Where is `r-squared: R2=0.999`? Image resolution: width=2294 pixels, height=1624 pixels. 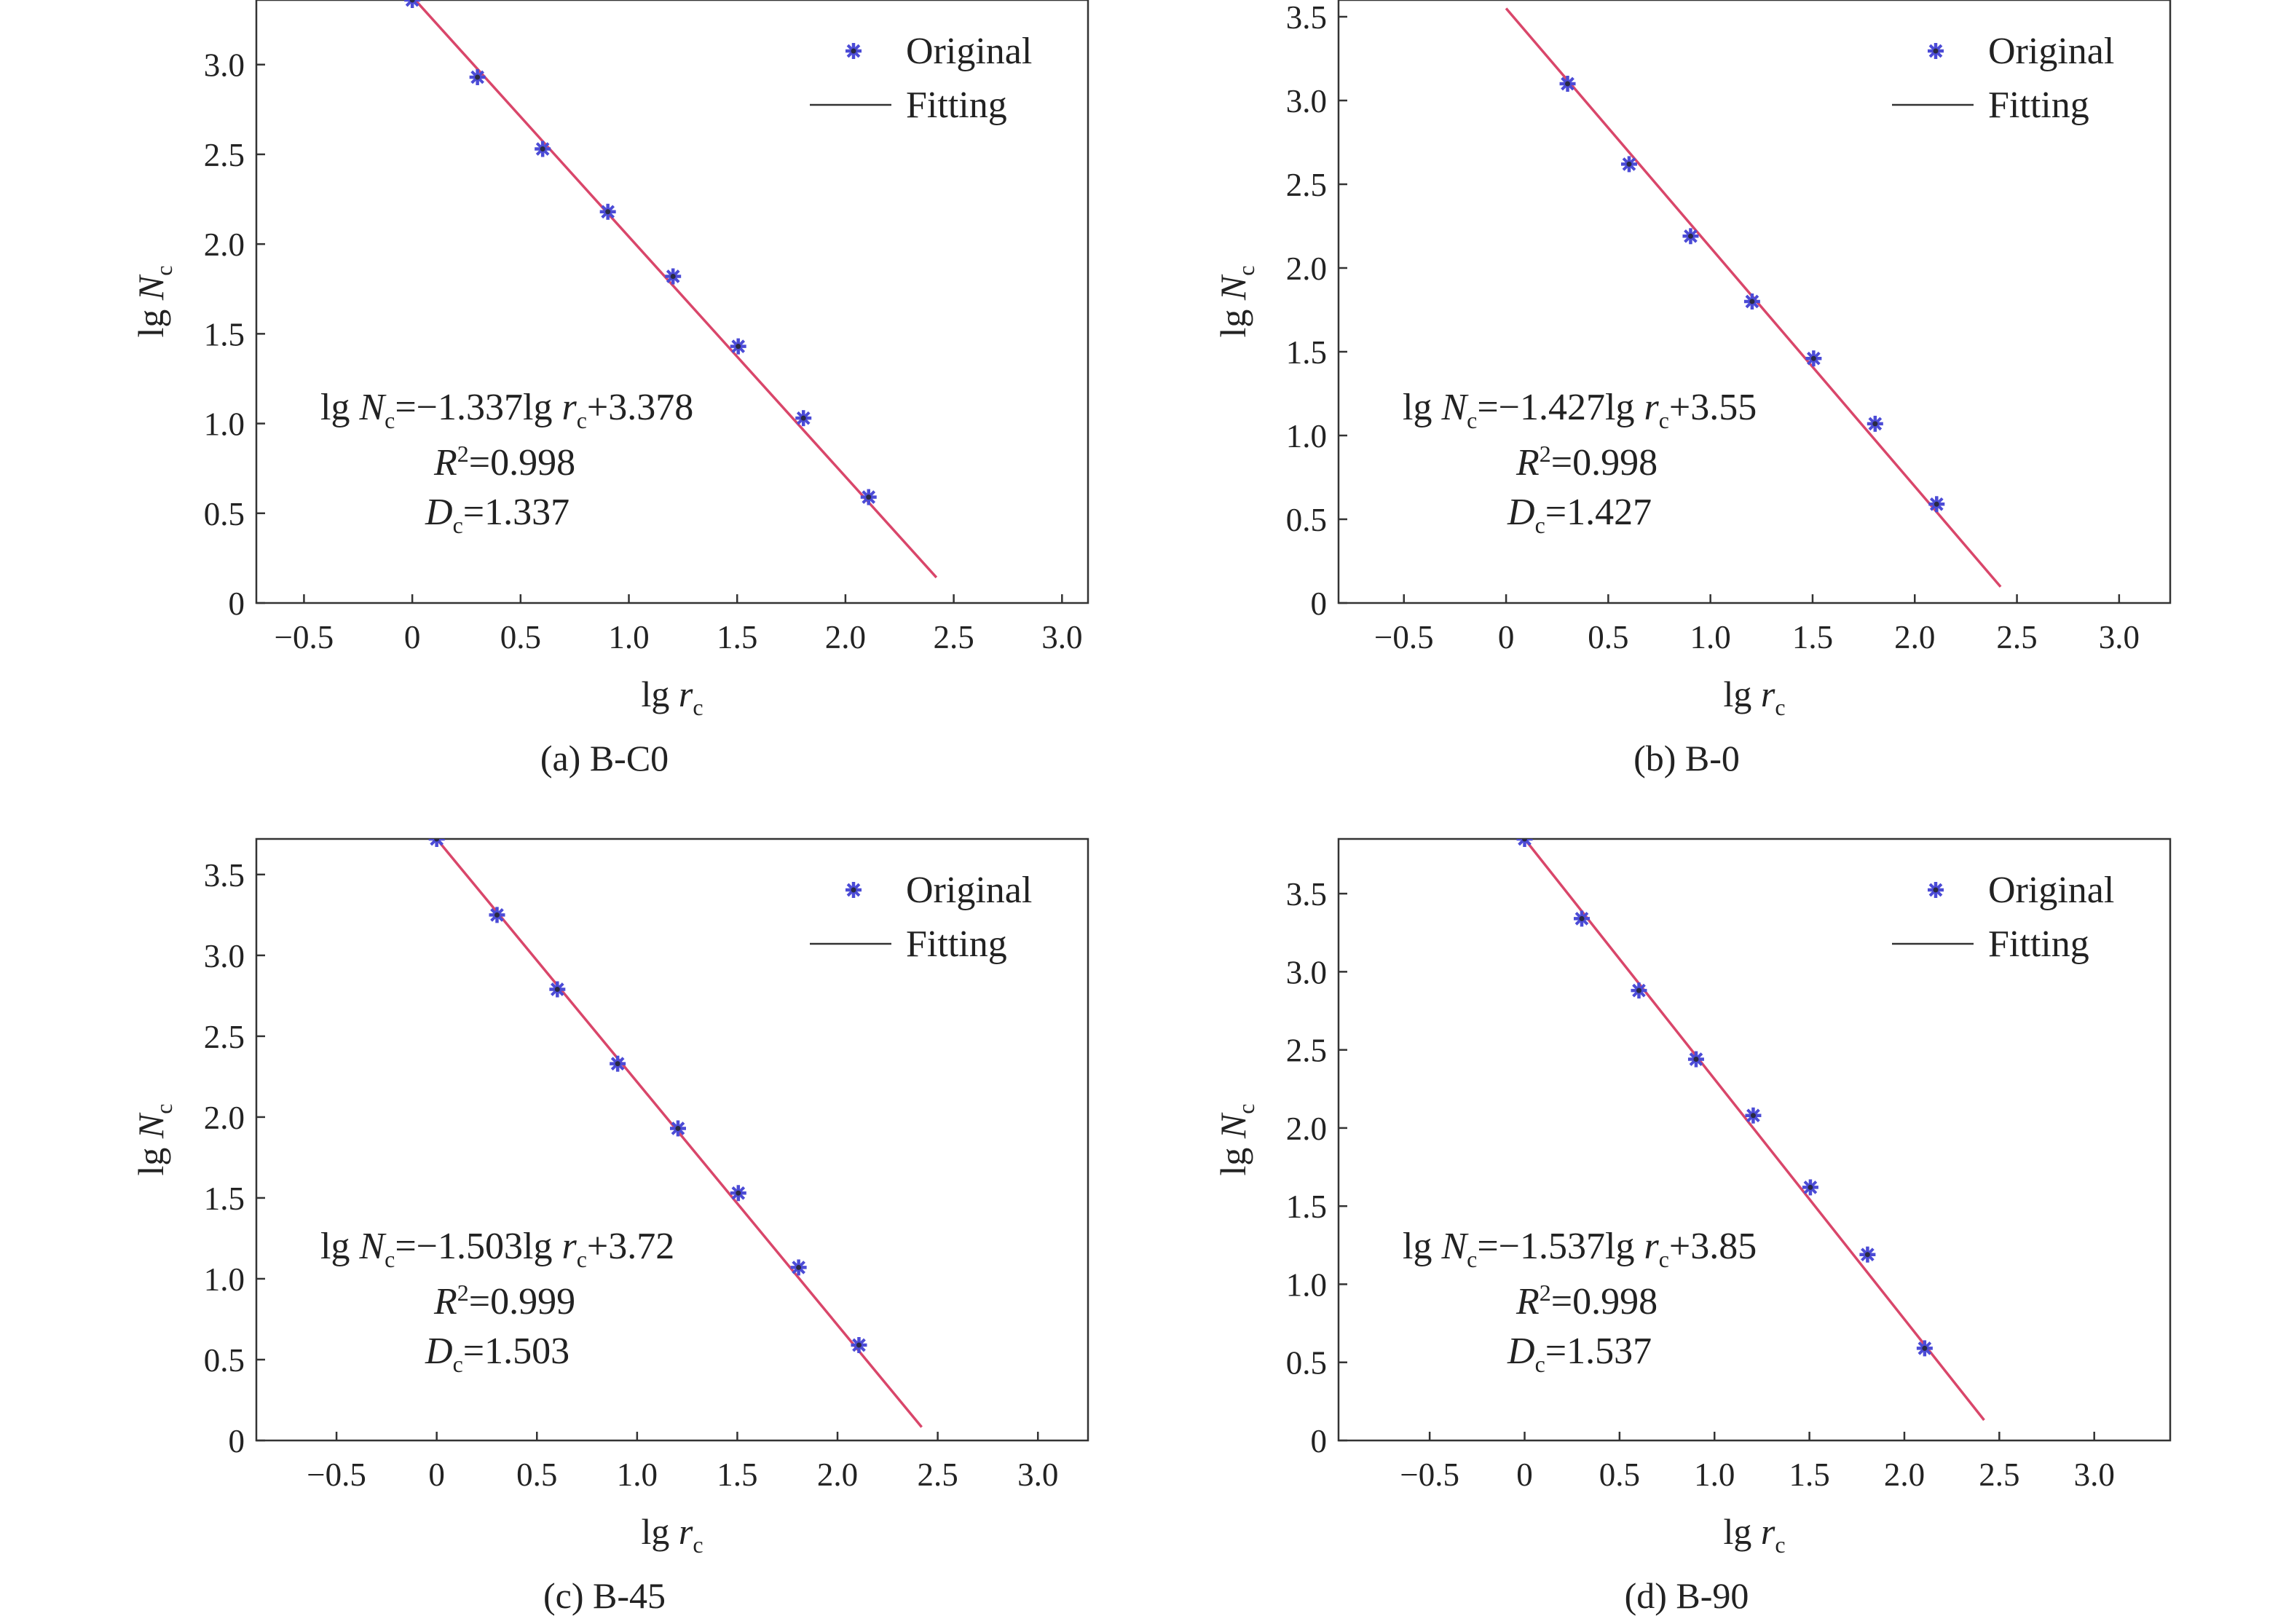
r-squared: R2=0.999 is located at coordinates (504, 1301).